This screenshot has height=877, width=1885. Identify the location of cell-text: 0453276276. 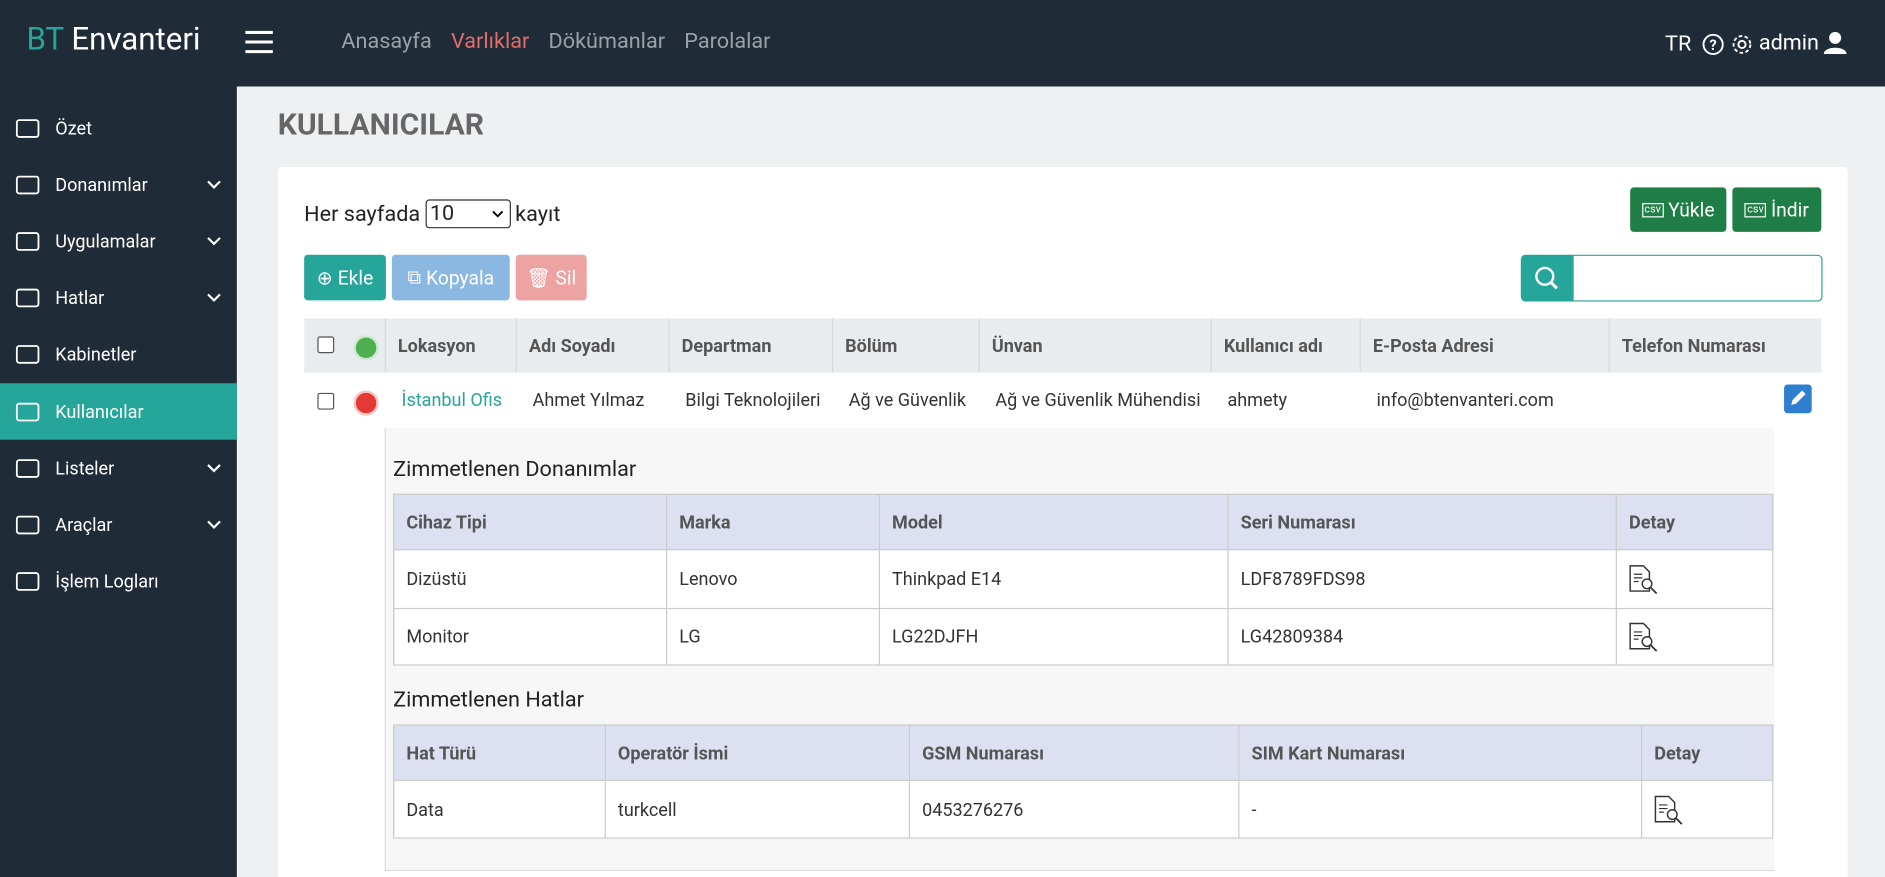
(973, 809).